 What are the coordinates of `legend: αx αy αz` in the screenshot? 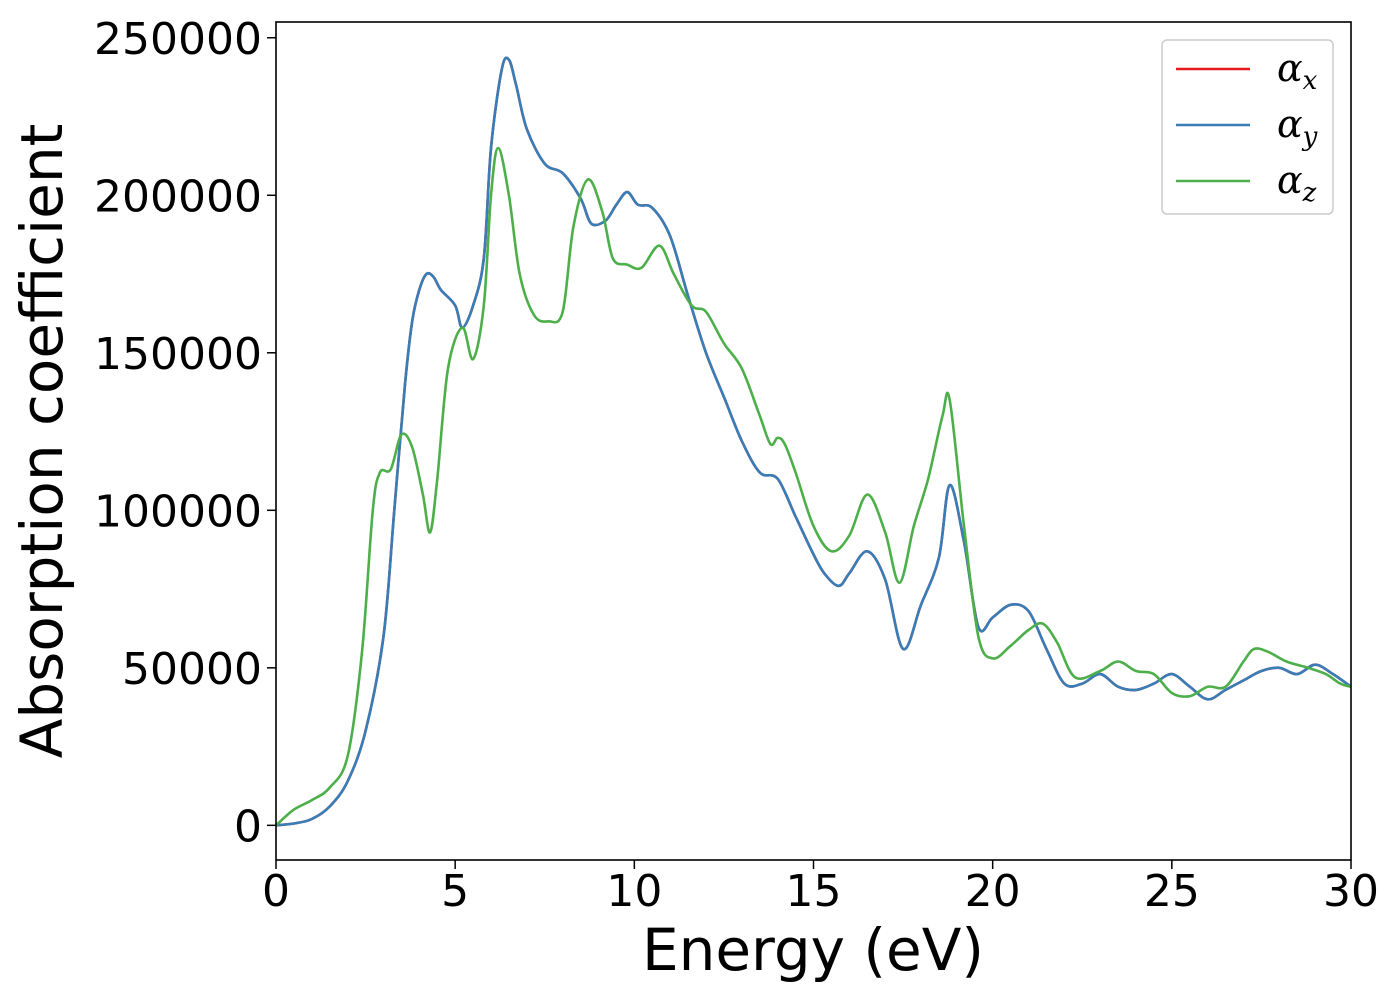 It's located at (1247, 127).